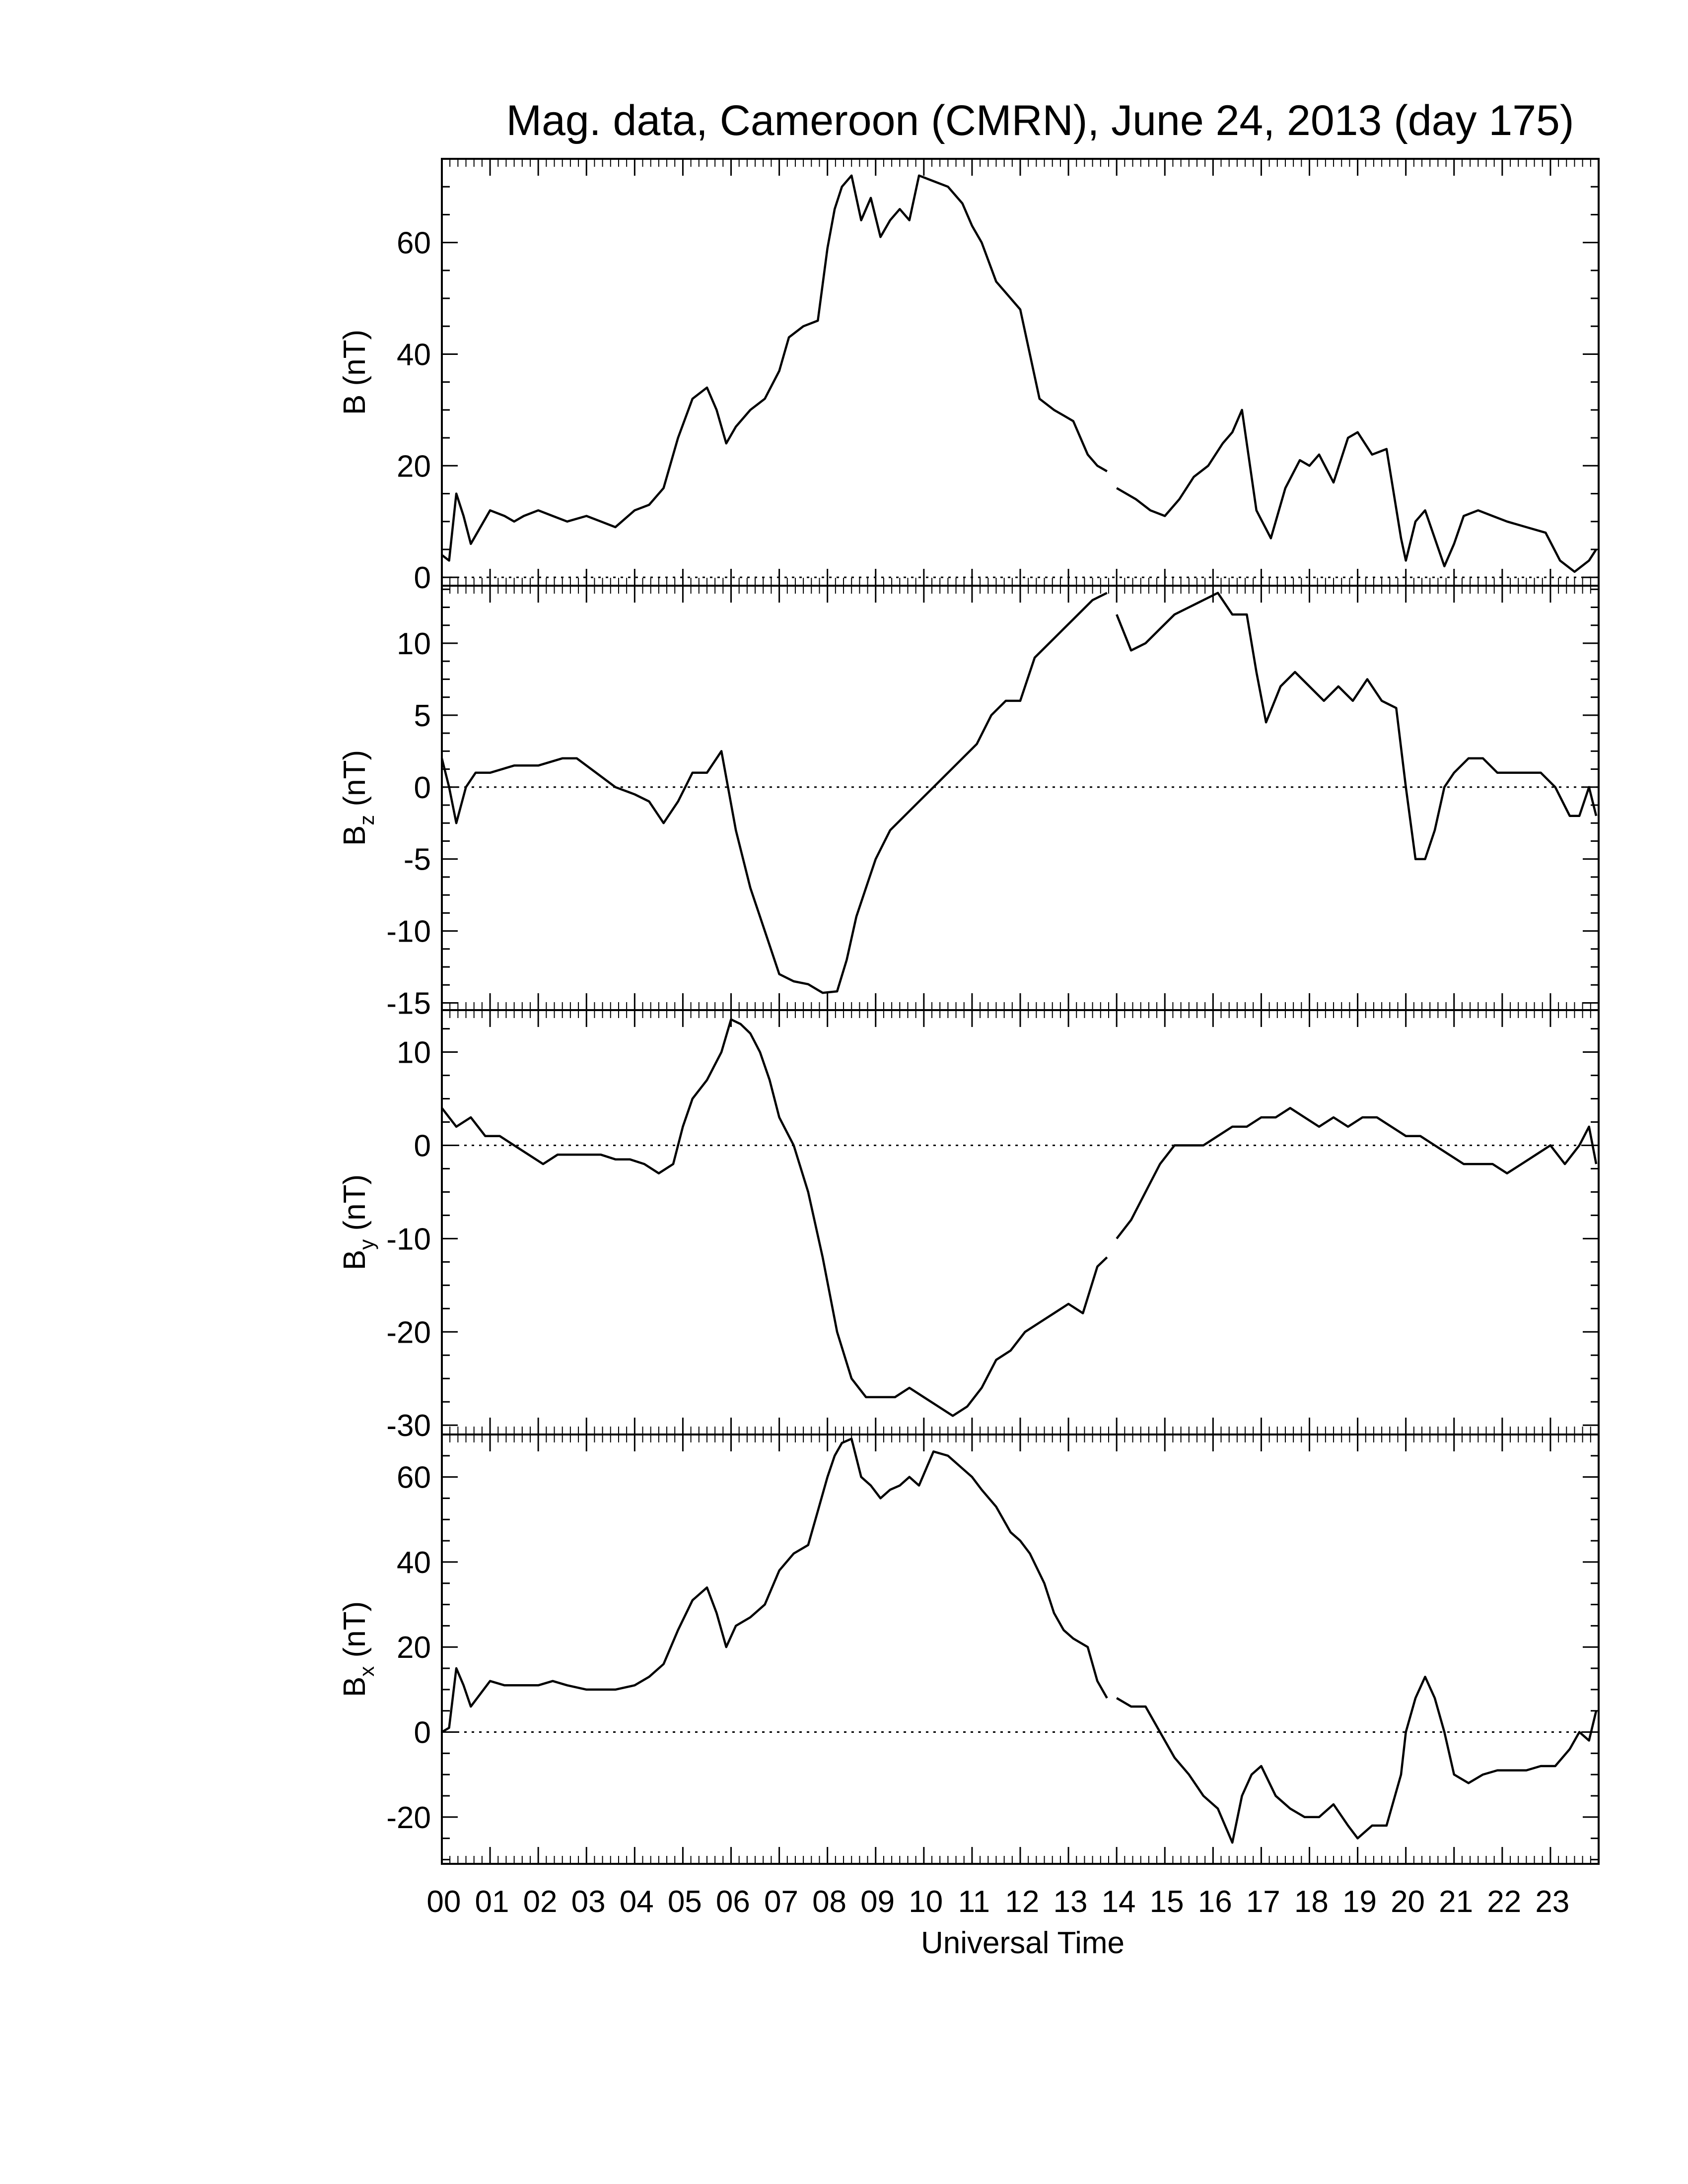 This screenshot has height=2184, width=1688. What do you see at coordinates (877, 1902) in the screenshot?
I see `x-tick-label: 09` at bounding box center [877, 1902].